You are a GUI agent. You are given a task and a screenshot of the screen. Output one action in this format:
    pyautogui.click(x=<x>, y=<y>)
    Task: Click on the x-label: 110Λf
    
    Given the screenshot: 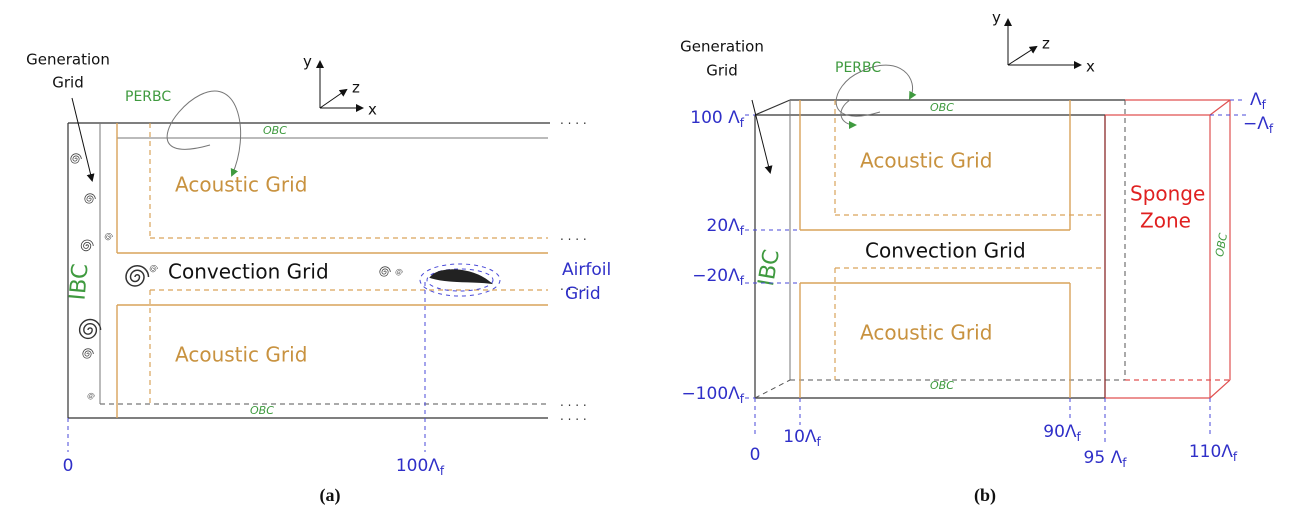 What is the action you would take?
    pyautogui.click(x=1213, y=453)
    